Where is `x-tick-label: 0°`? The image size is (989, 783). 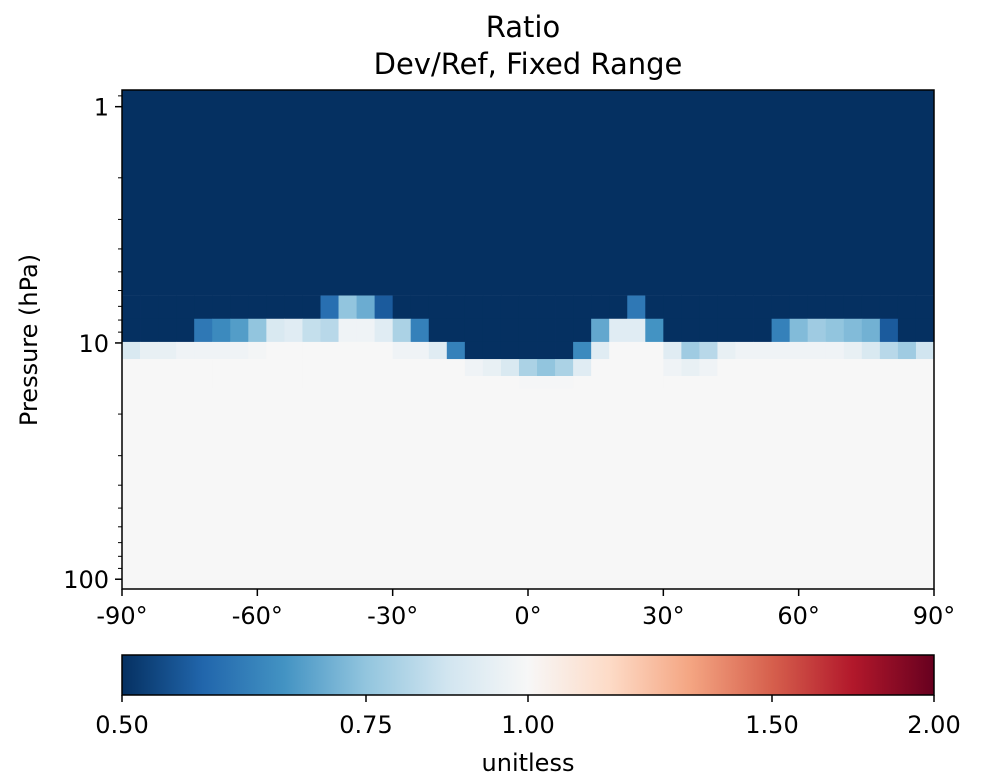
x-tick-label: 0° is located at coordinates (527, 616).